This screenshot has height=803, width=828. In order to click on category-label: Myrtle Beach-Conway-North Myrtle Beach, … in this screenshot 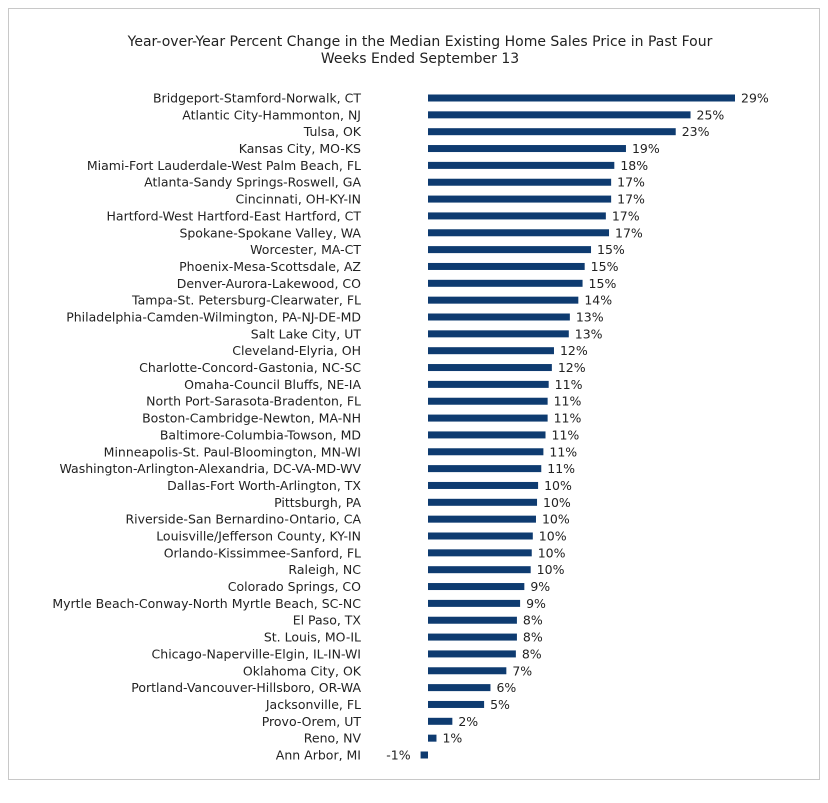, I will do `click(206, 603)`.